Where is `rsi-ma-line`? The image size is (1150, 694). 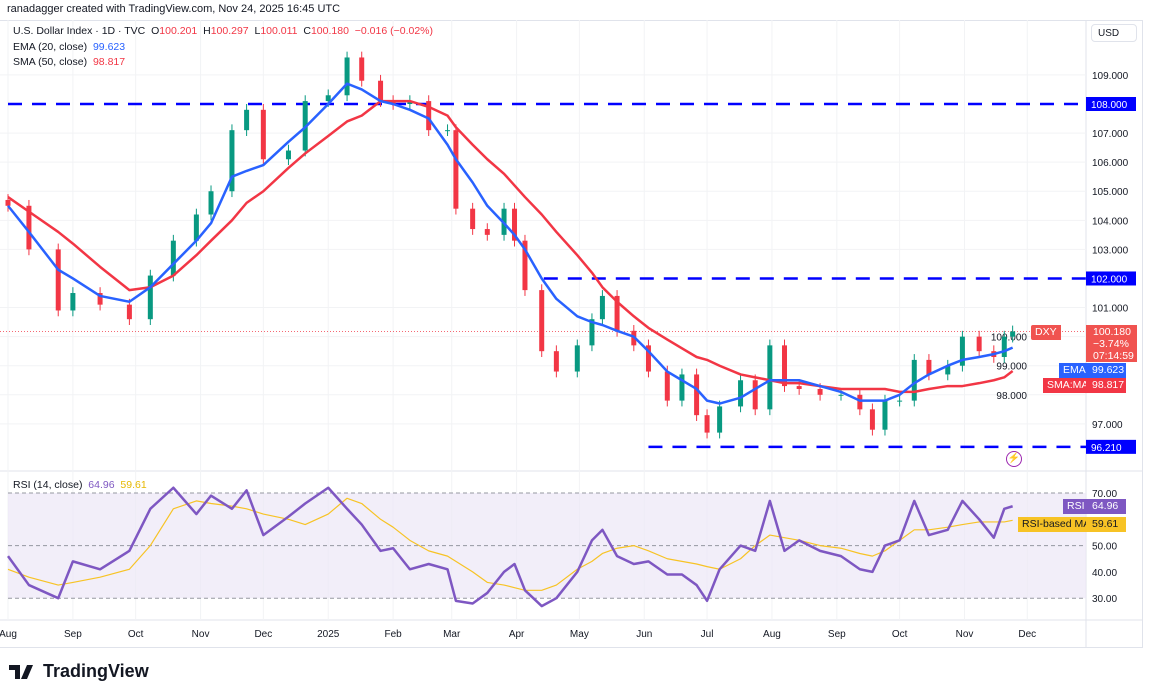 rsi-ma-line is located at coordinates (510, 544).